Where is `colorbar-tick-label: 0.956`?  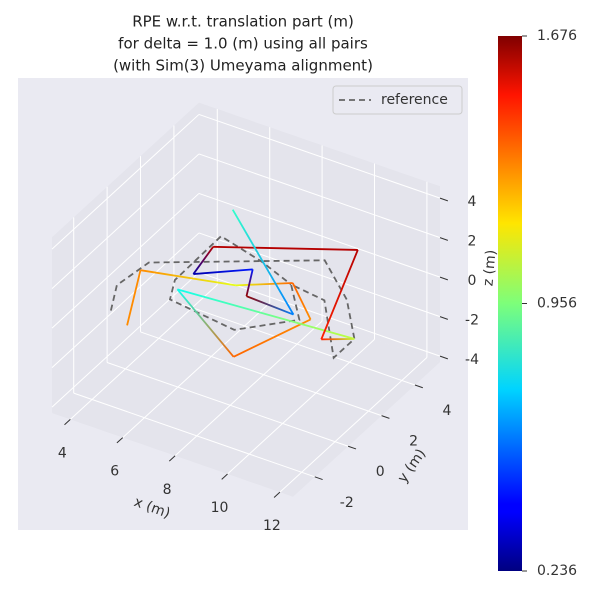
colorbar-tick-label: 0.956 is located at coordinates (557, 304).